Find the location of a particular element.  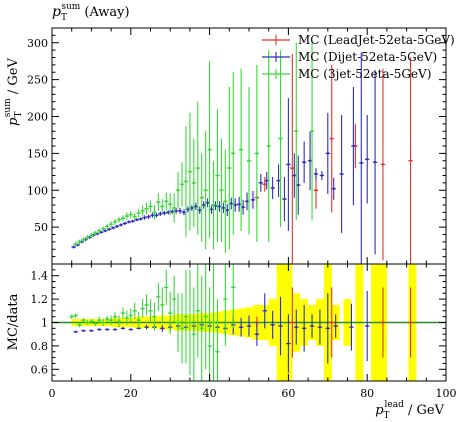

x-axis-label-sup: lead is located at coordinates (395, 405).